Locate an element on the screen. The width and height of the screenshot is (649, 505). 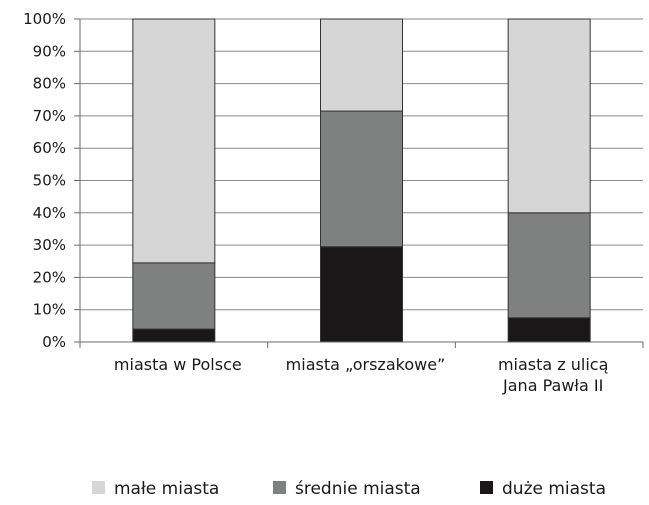
legend-label: małe miasta is located at coordinates (166, 489).